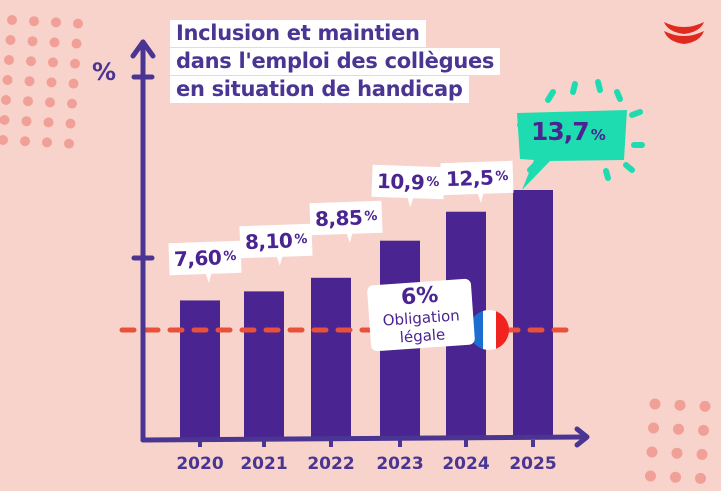  I want to click on x-axis, so click(365, 437).